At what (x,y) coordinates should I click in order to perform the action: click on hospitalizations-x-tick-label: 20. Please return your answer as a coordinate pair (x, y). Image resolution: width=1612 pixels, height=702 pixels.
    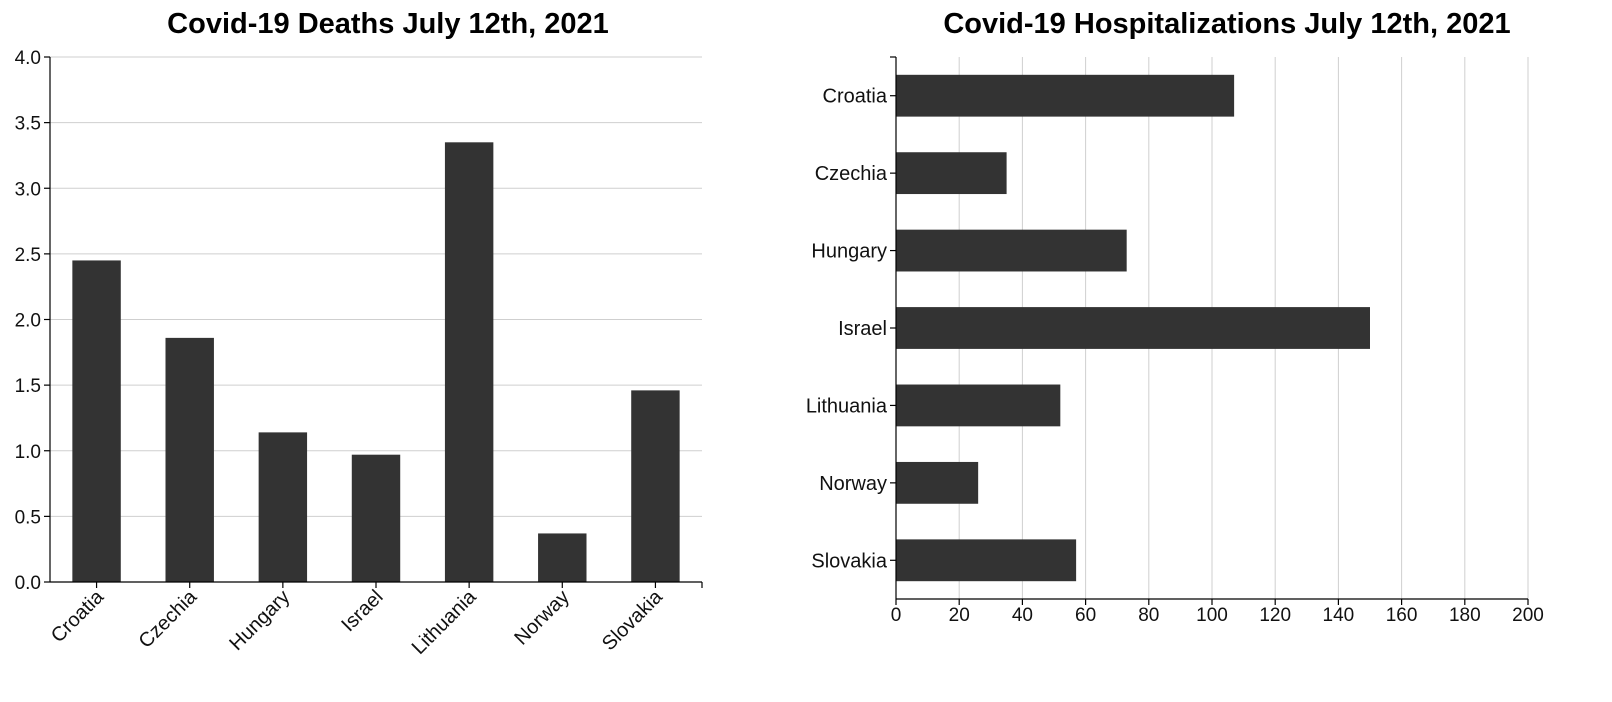
    Looking at the image, I should click on (959, 615).